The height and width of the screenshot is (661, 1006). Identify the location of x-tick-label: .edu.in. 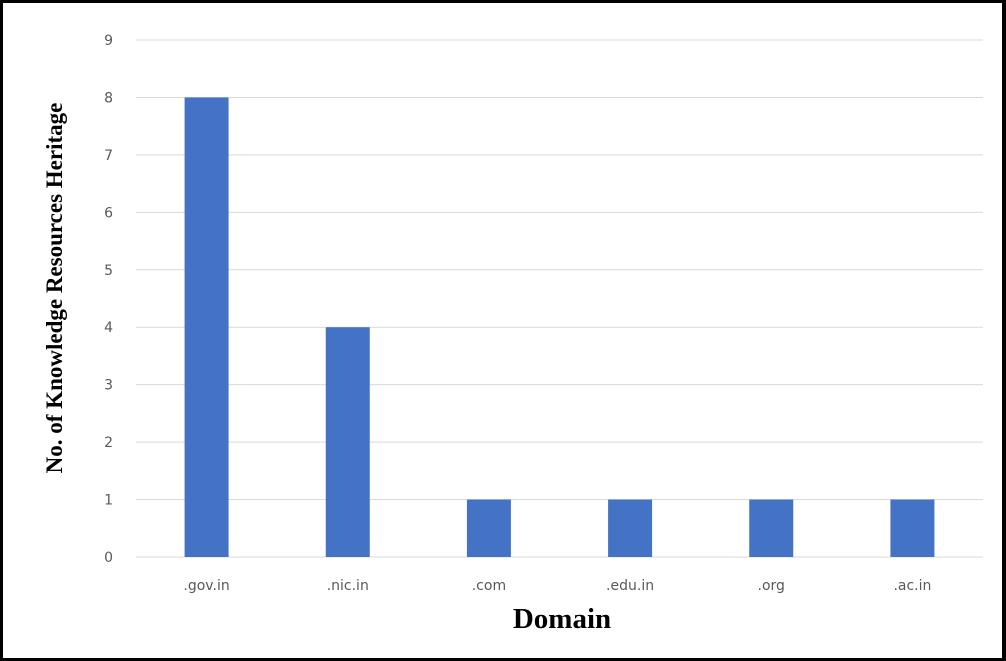
(630, 586).